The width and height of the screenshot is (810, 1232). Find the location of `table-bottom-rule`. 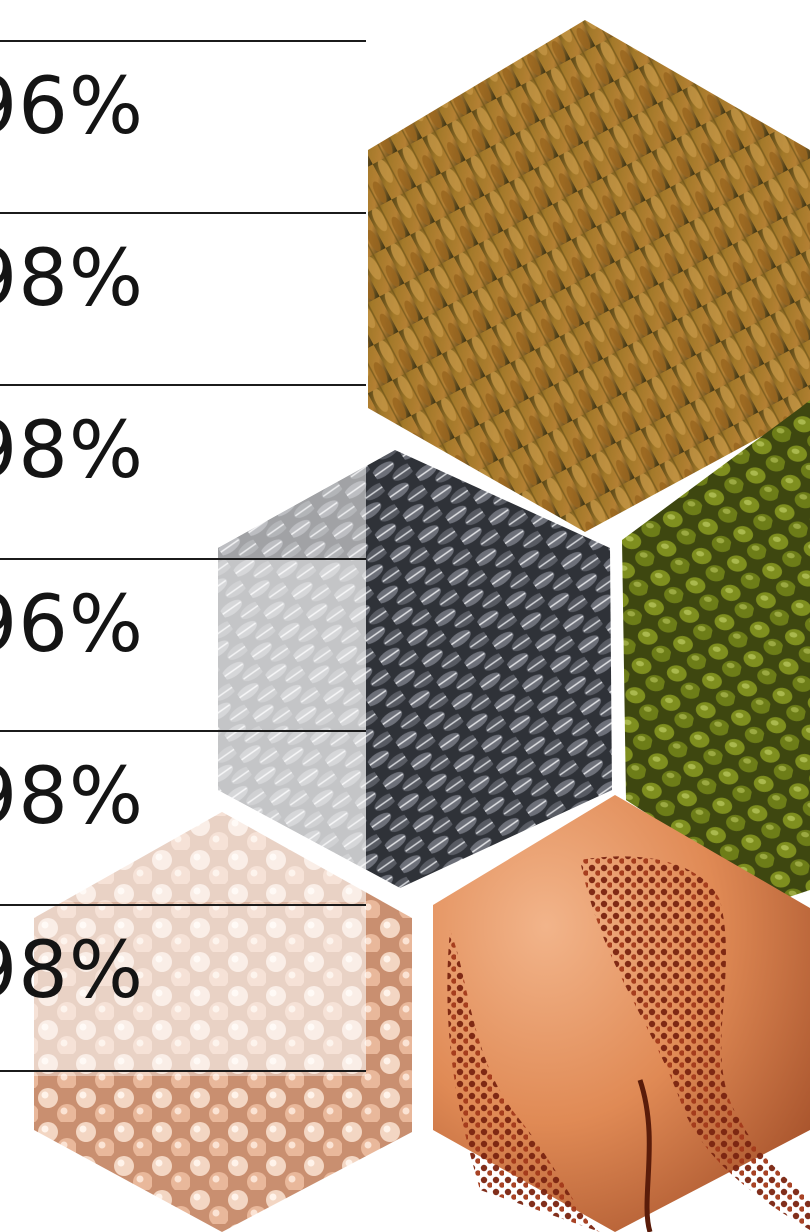

table-bottom-rule is located at coordinates (183, 1071).